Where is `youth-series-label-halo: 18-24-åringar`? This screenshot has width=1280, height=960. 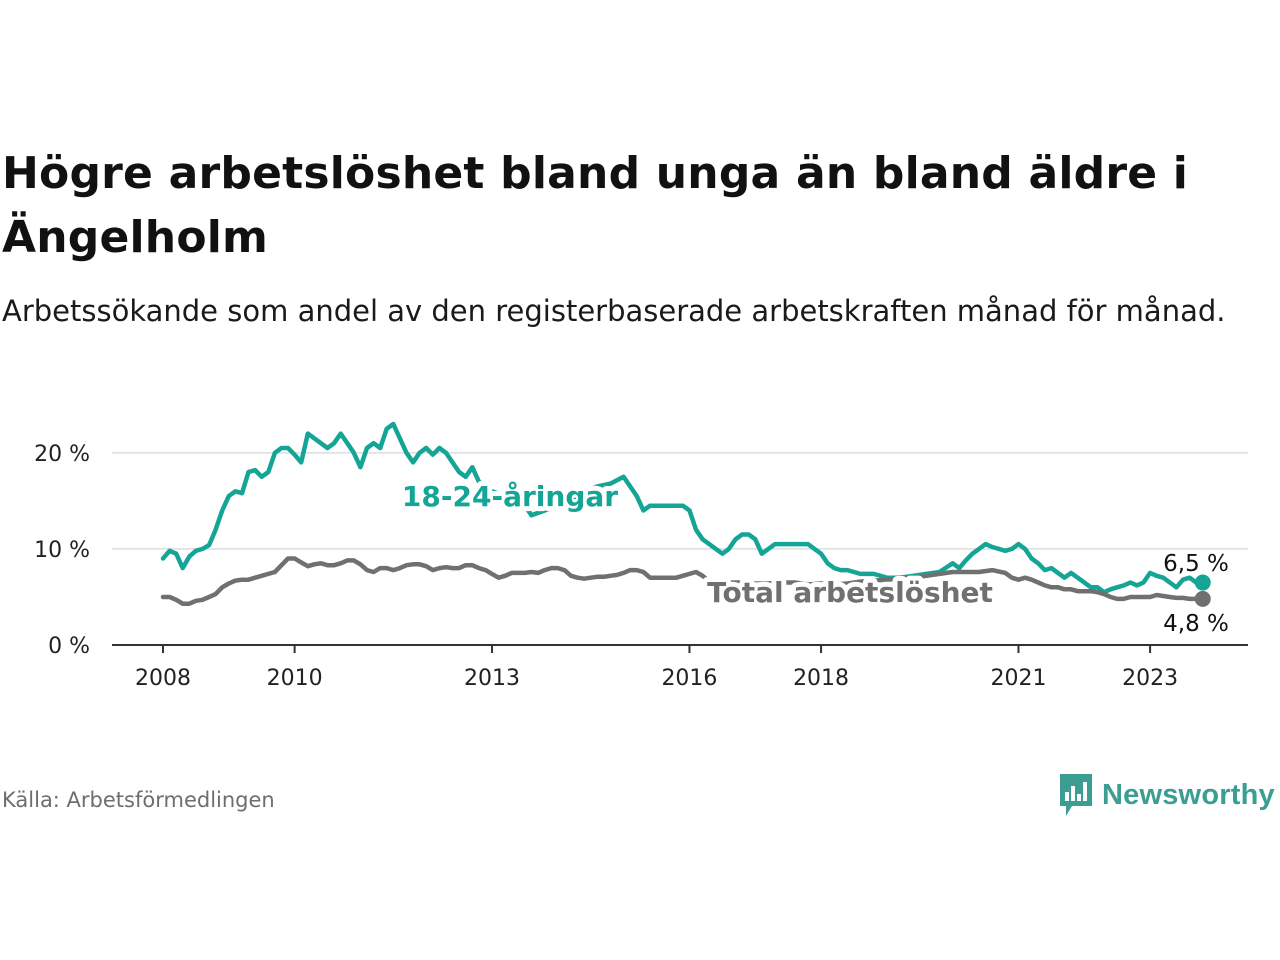
youth-series-label-halo: 18-24-åringar is located at coordinates (510, 496).